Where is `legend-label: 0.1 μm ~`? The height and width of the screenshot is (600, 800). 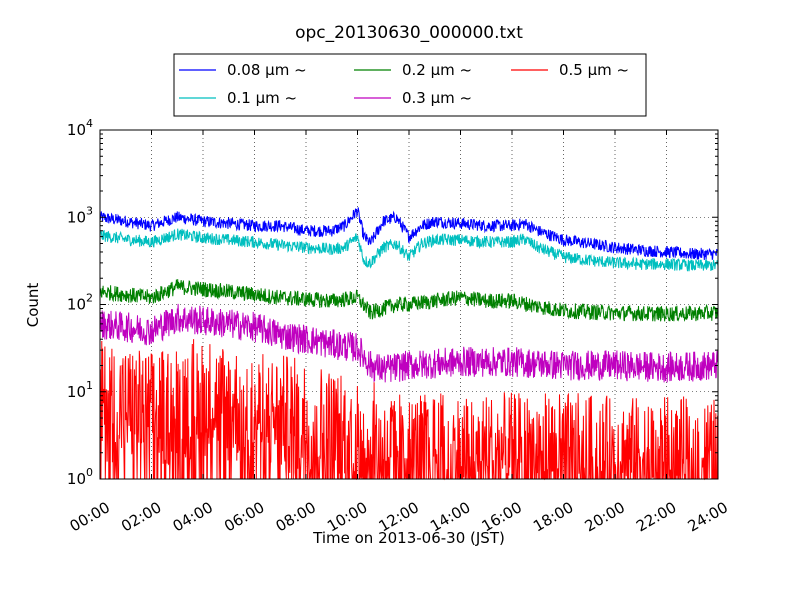 legend-label: 0.1 μm ~ is located at coordinates (262, 98).